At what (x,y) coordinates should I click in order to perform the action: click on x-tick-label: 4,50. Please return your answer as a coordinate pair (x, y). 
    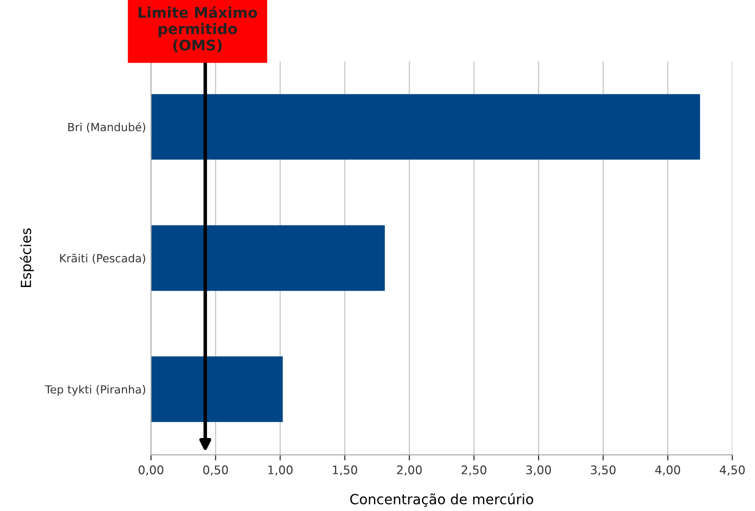
    Looking at the image, I should click on (732, 470).